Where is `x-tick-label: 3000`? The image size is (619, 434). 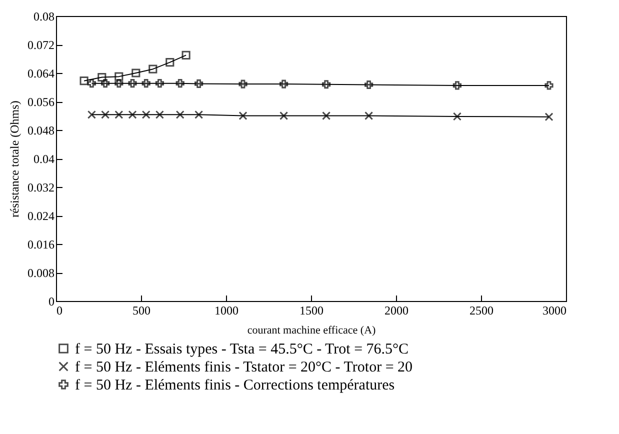
x-tick-label: 3000 is located at coordinates (554, 311).